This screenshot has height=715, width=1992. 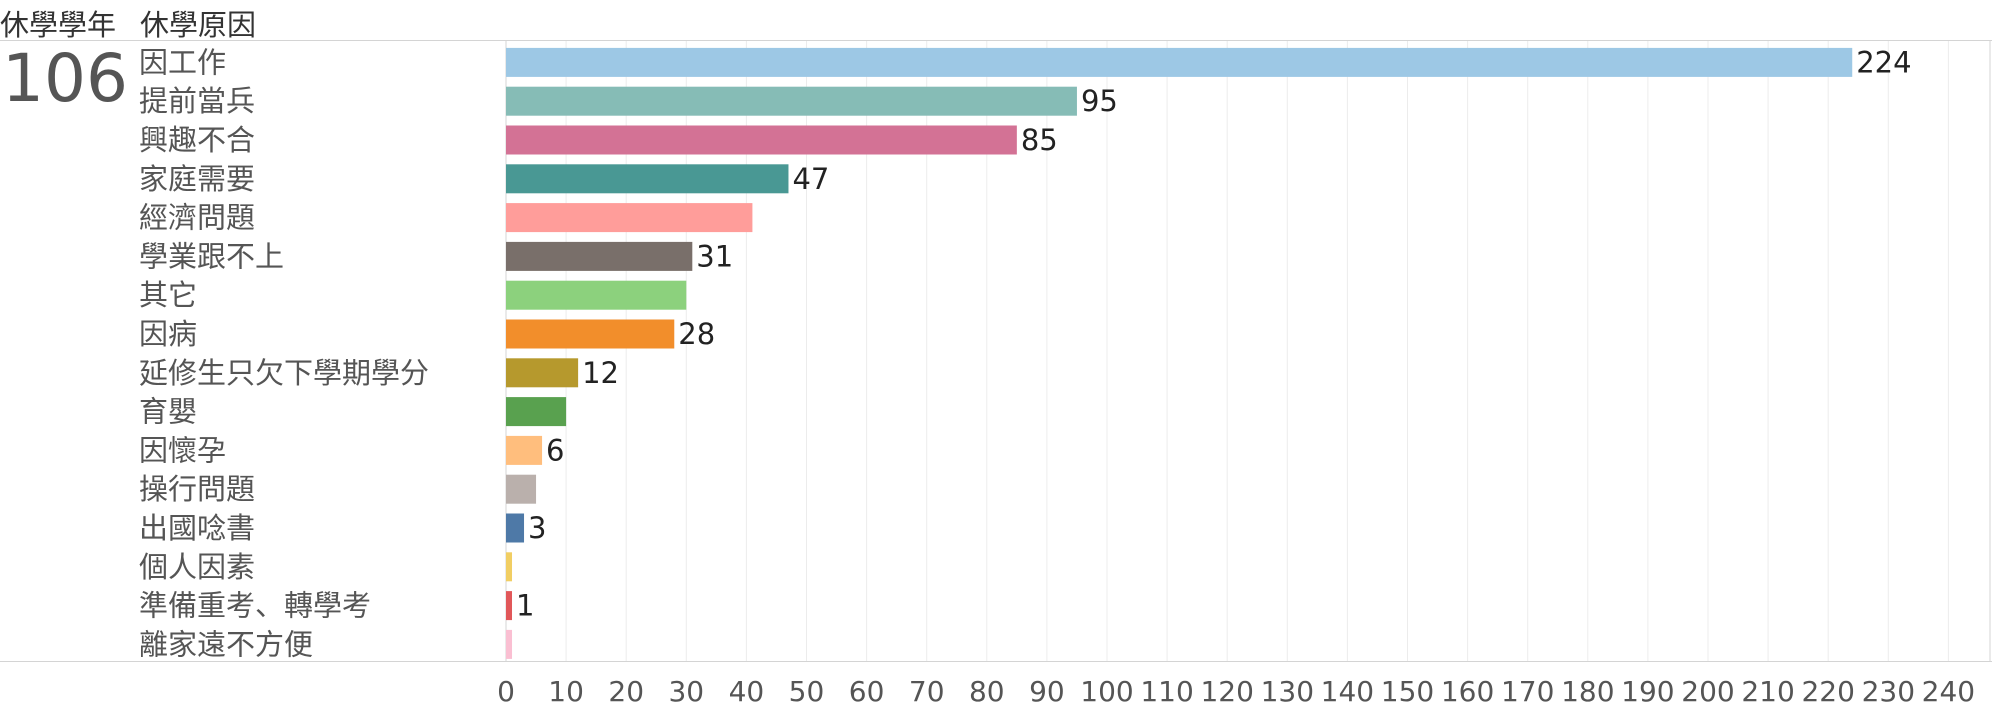 What do you see at coordinates (1099, 101) in the screenshot?
I see `bar-value-label: 95` at bounding box center [1099, 101].